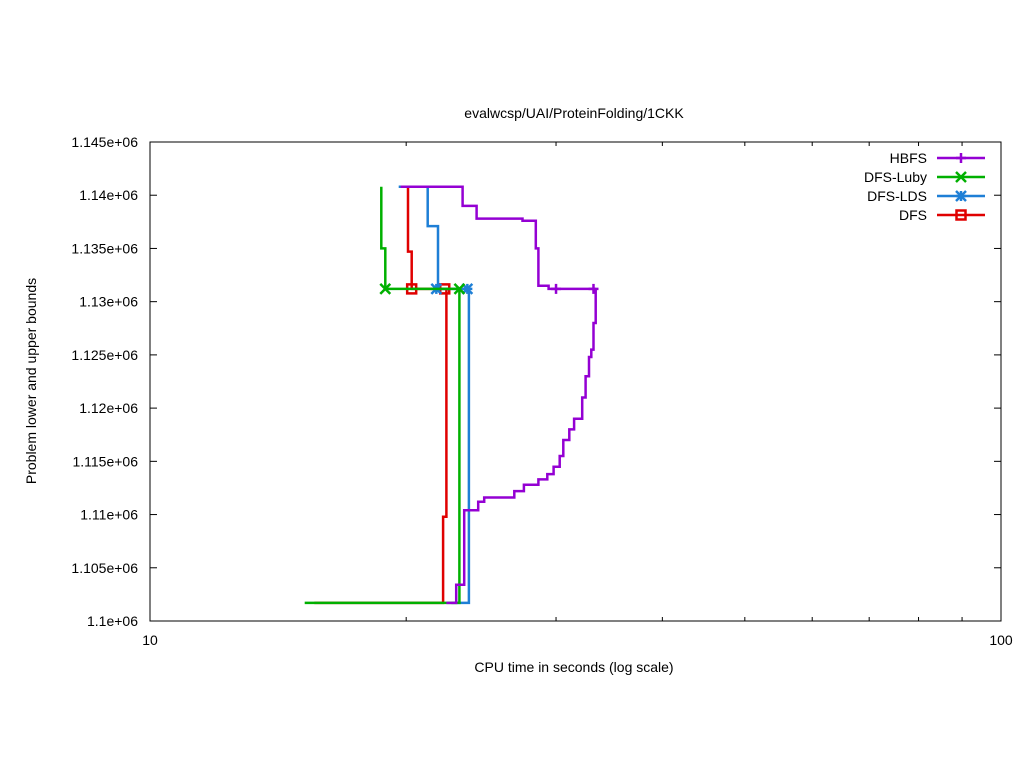  Describe the element at coordinates (574, 113) in the screenshot. I see `chart-title: evalwcsp/UAI/ProteinFolding/1CKK` at that location.